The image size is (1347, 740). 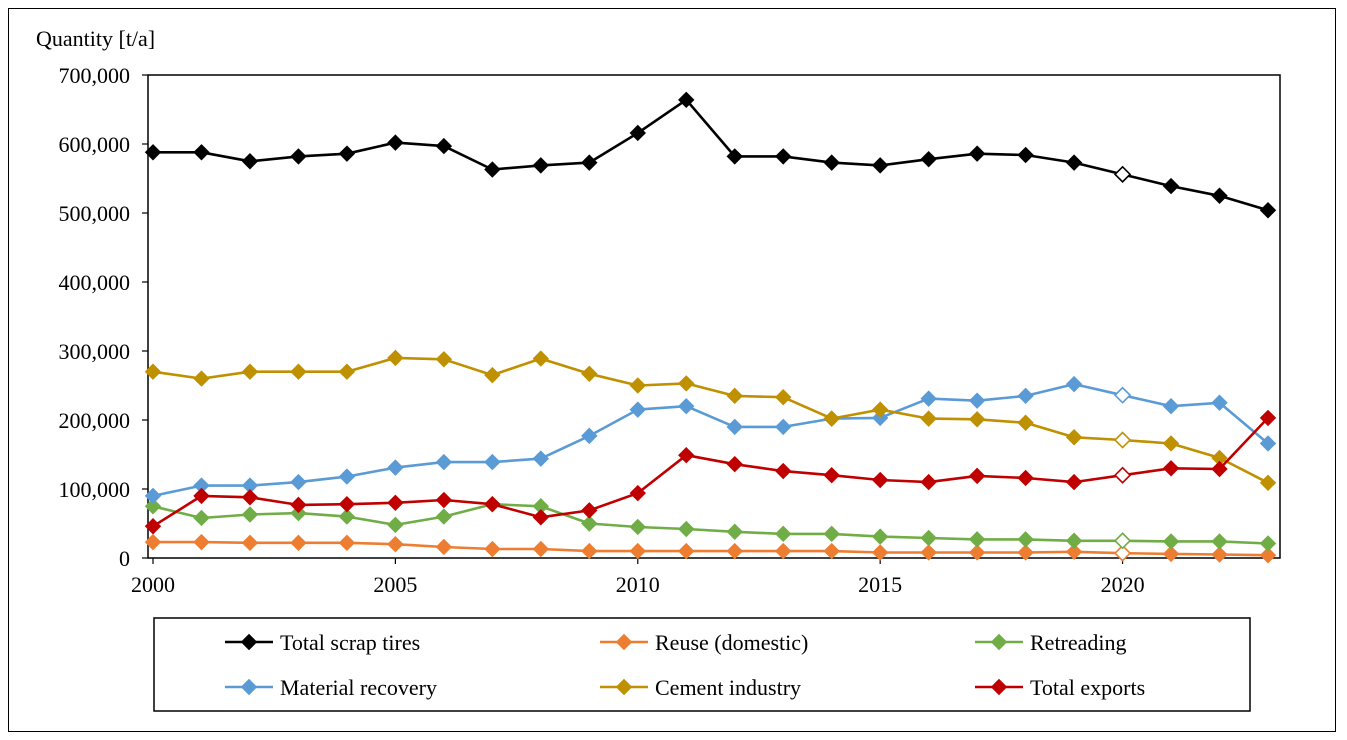 What do you see at coordinates (880, 584) in the screenshot?
I see `x-tick-label: 2015` at bounding box center [880, 584].